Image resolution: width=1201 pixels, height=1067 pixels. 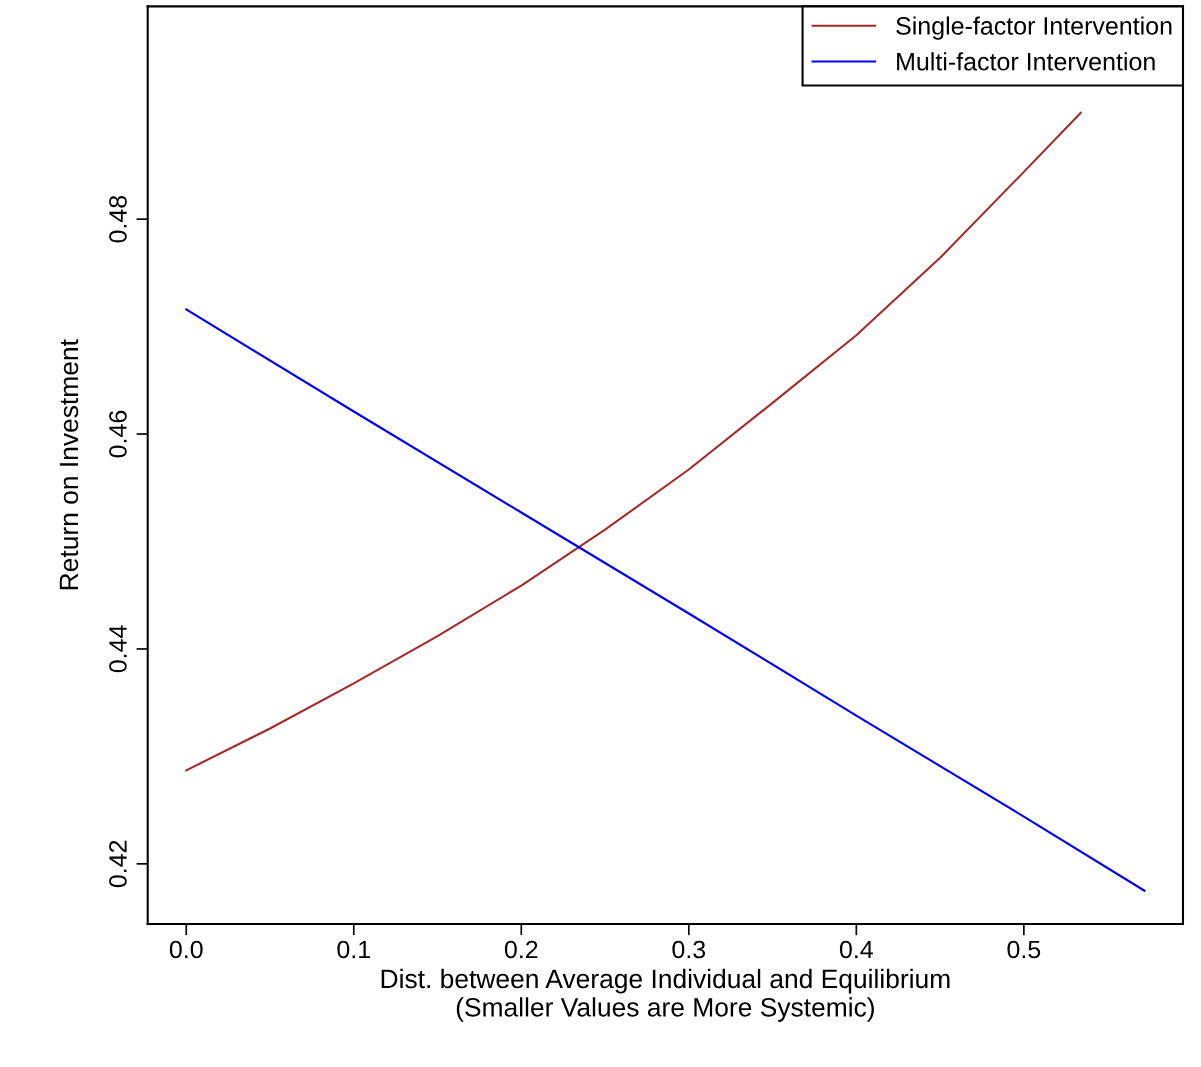 What do you see at coordinates (118, 219) in the screenshot?
I see `y-tick-label: 0.48` at bounding box center [118, 219].